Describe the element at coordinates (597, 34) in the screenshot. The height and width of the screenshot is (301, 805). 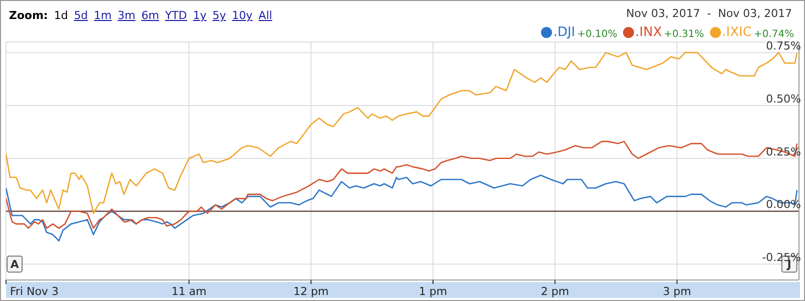
I see `text: +0.10%` at that location.